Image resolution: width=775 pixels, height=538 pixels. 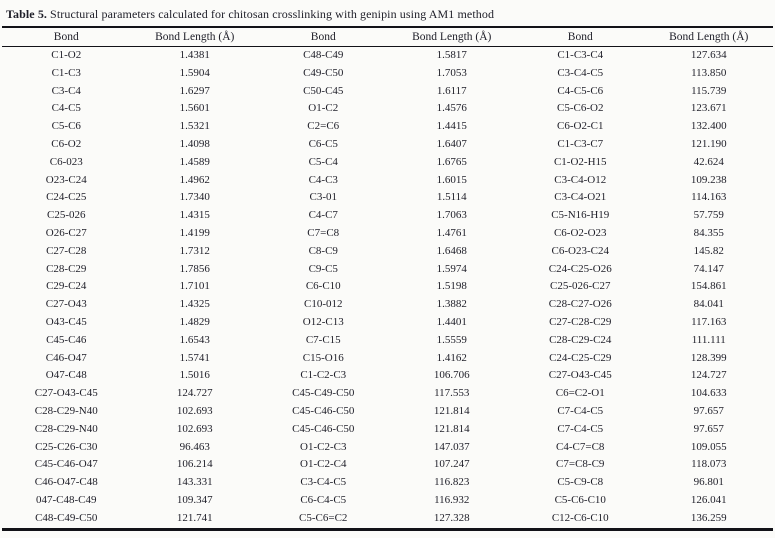 I want to click on bond-length-cell: 116.823, so click(x=452, y=482).